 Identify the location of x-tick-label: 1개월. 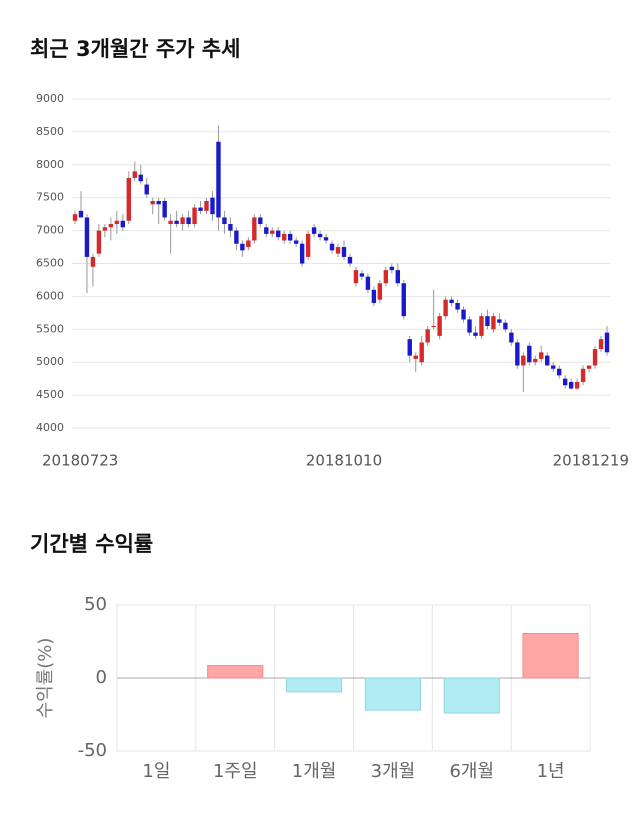
(314, 771).